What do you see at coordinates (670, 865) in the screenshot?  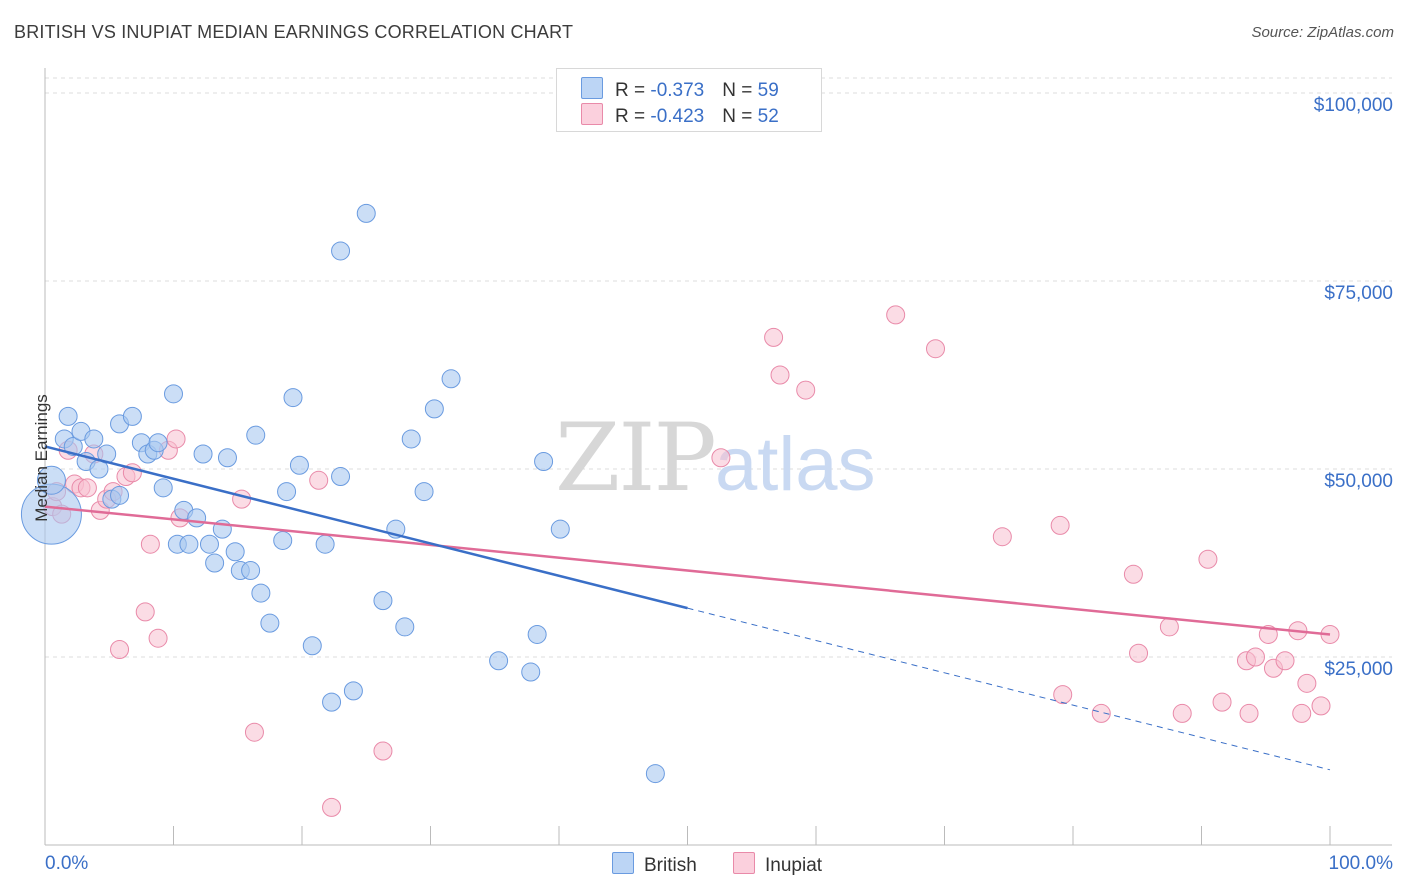 I see `british-legend-label: British` at bounding box center [670, 865].